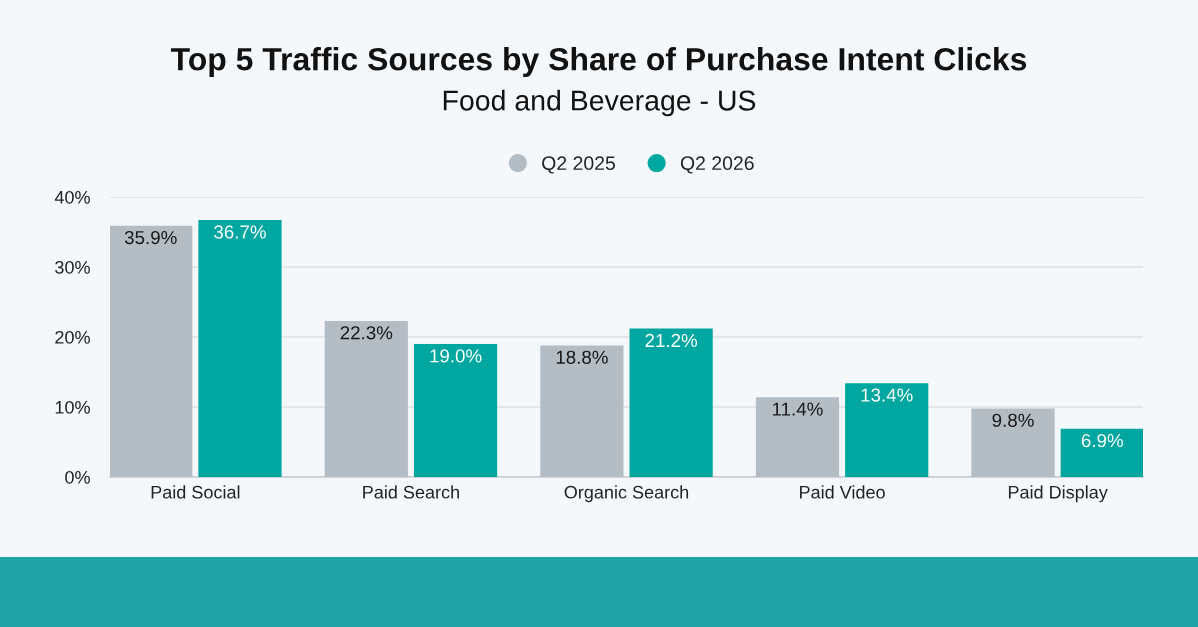 The image size is (1198, 627). I want to click on data-label: 21.2%, so click(671, 340).